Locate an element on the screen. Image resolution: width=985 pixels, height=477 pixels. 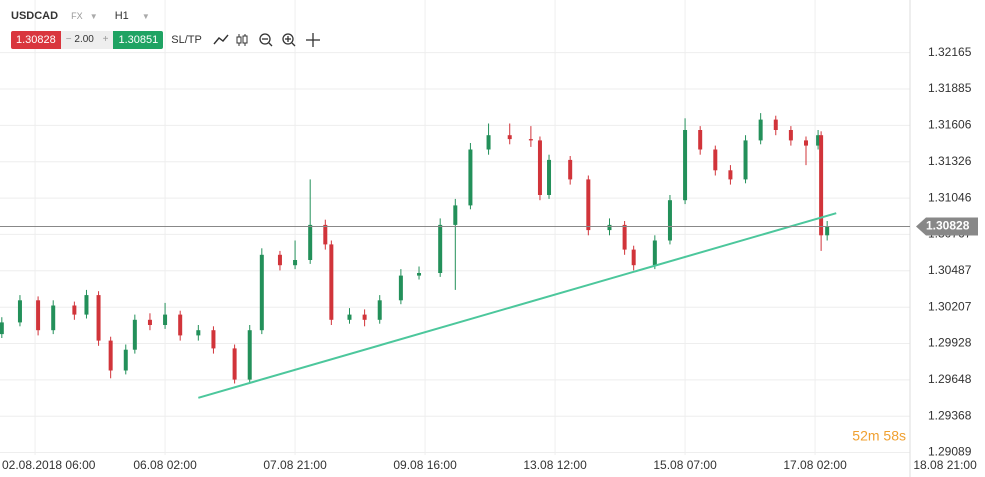
y-tick-label: 1.30487 is located at coordinates (950, 270).